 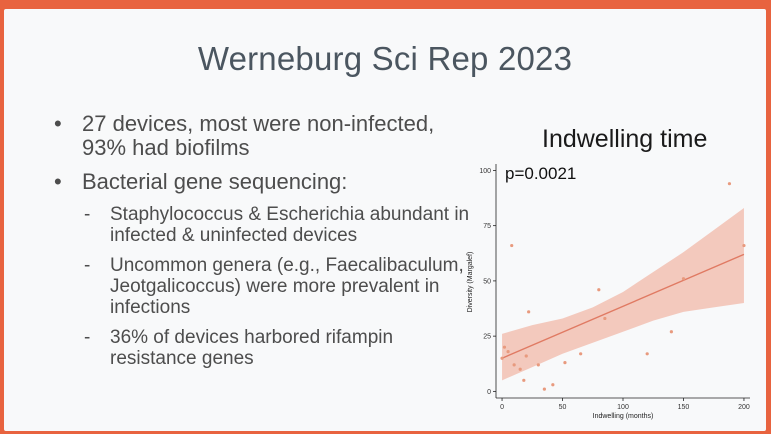 What do you see at coordinates (563, 407) in the screenshot?
I see `x-tick-label: 50` at bounding box center [563, 407].